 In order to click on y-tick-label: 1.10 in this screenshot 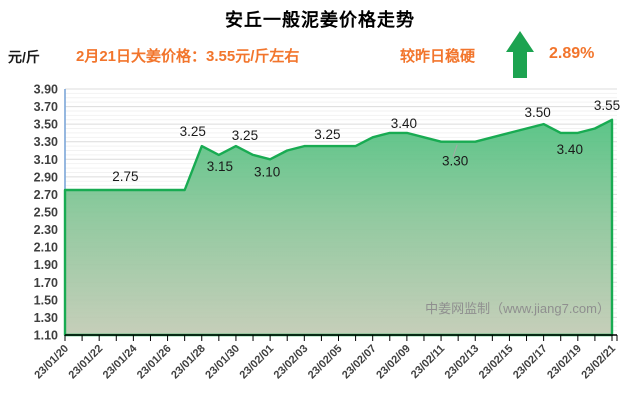, I will do `click(46, 336)`.